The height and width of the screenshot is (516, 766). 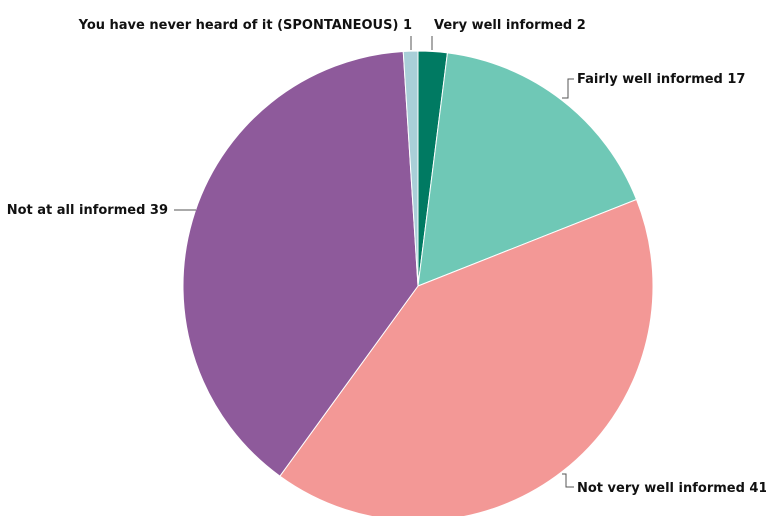 What do you see at coordinates (410, 168) in the screenshot?
I see `pie-slice-you-have-never-heard-of-it-spontaneous` at bounding box center [410, 168].